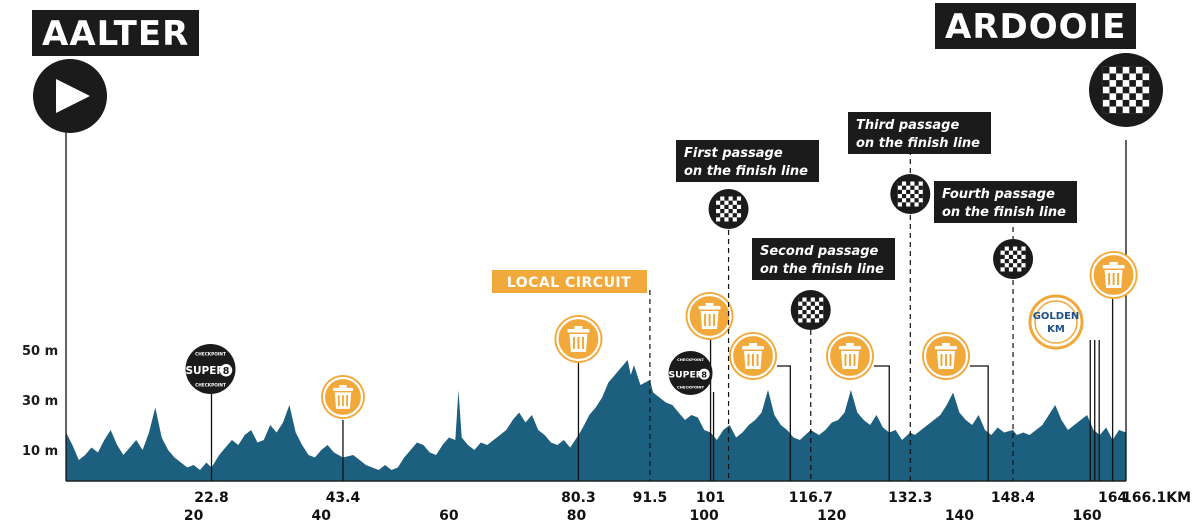 This screenshot has width=1200, height=528. What do you see at coordinates (998, 194) in the screenshot?
I see `callout-line: Fourth passage` at bounding box center [998, 194].